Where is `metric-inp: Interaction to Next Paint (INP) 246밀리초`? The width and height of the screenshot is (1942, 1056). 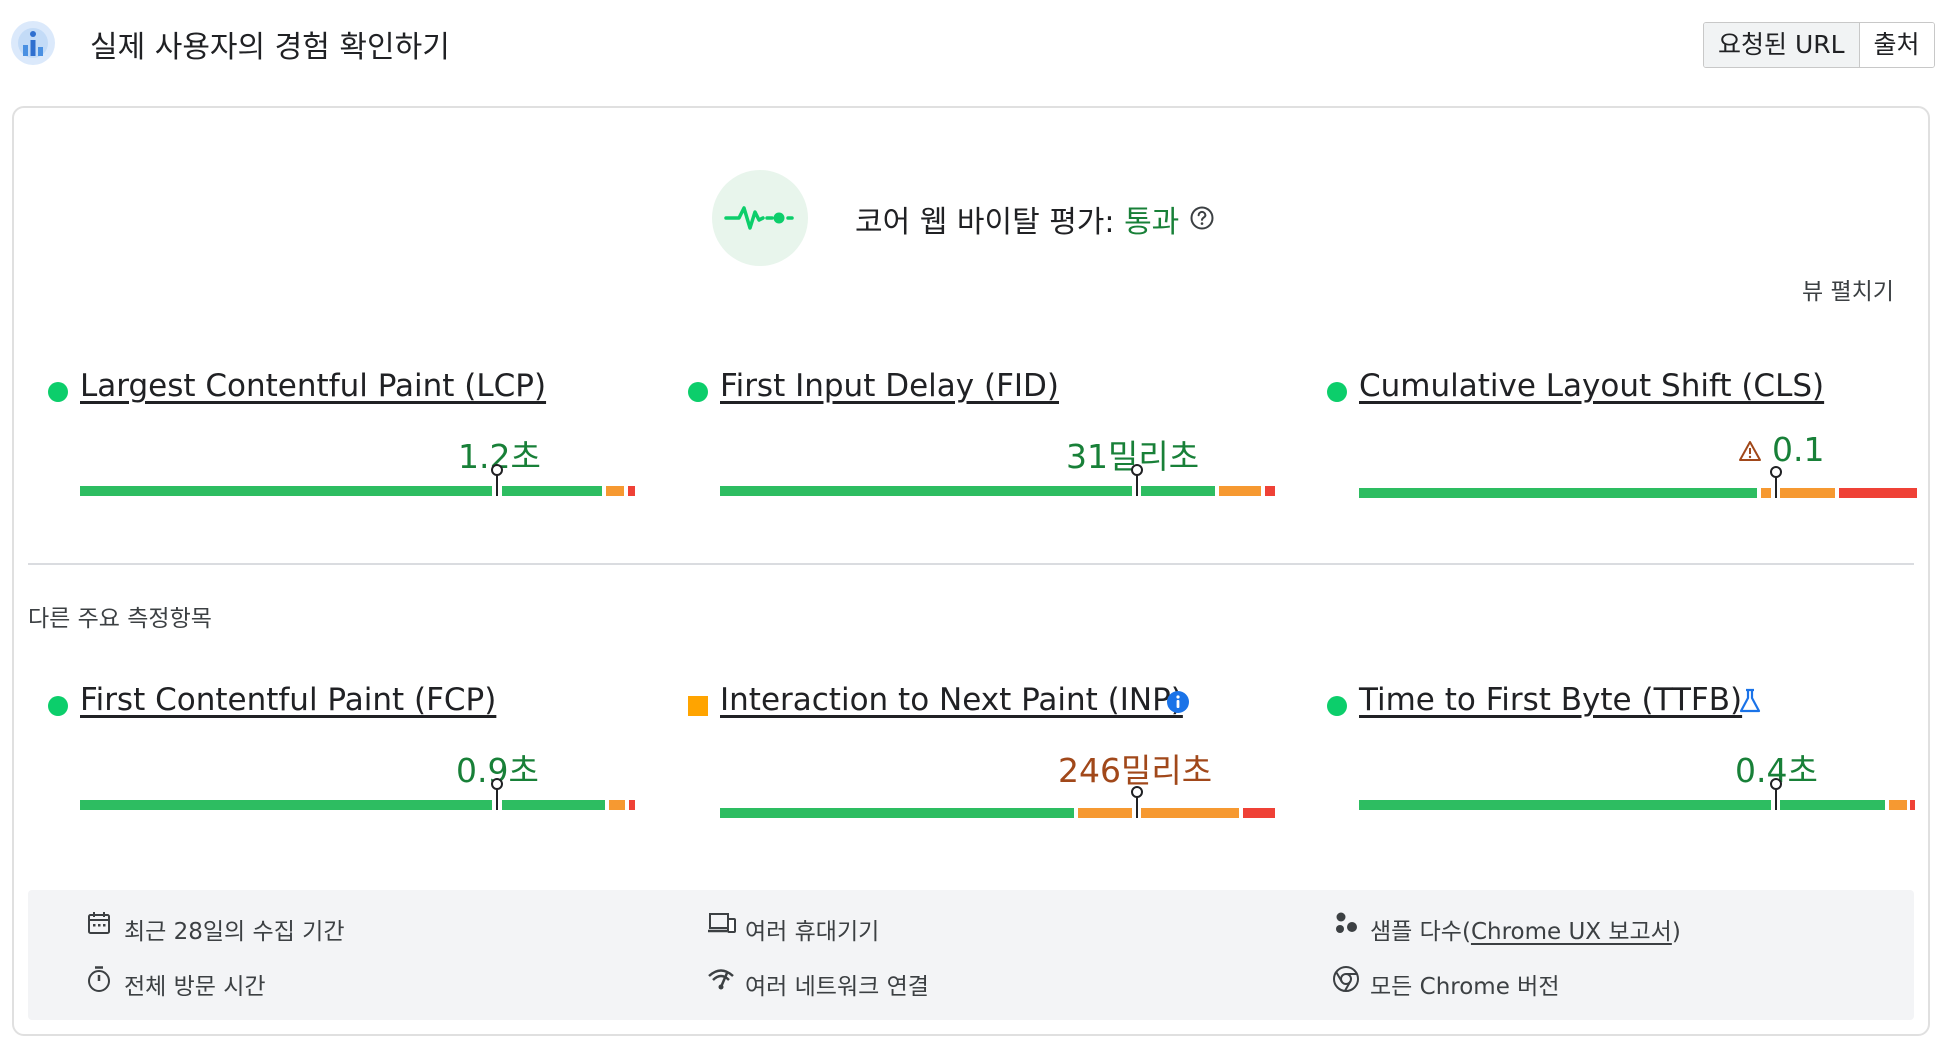
metric-inp: Interaction to Next Paint (INP) 246밀리초 is located at coordinates (981, 757).